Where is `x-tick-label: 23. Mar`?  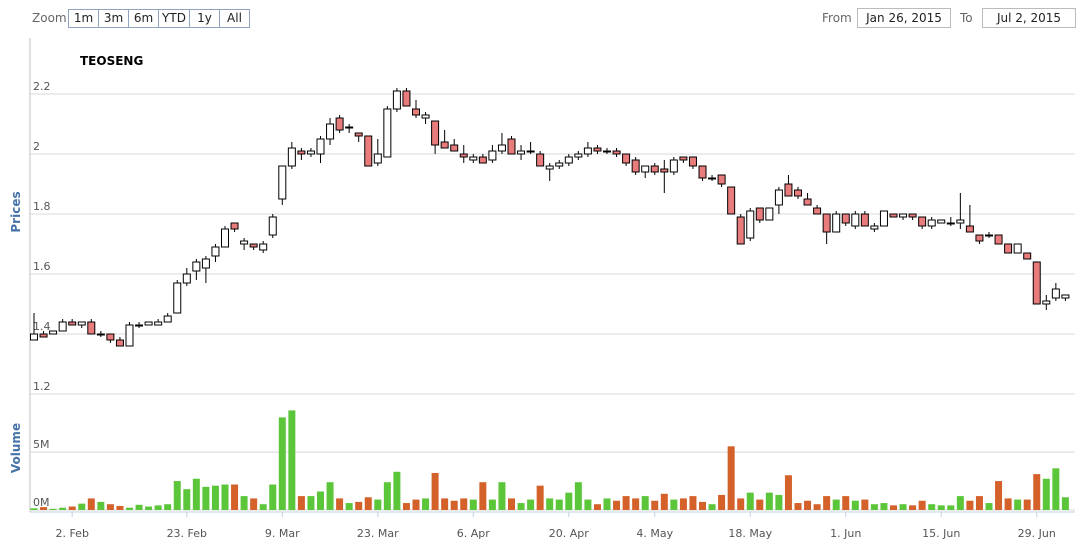 x-tick-label: 23. Mar is located at coordinates (378, 533).